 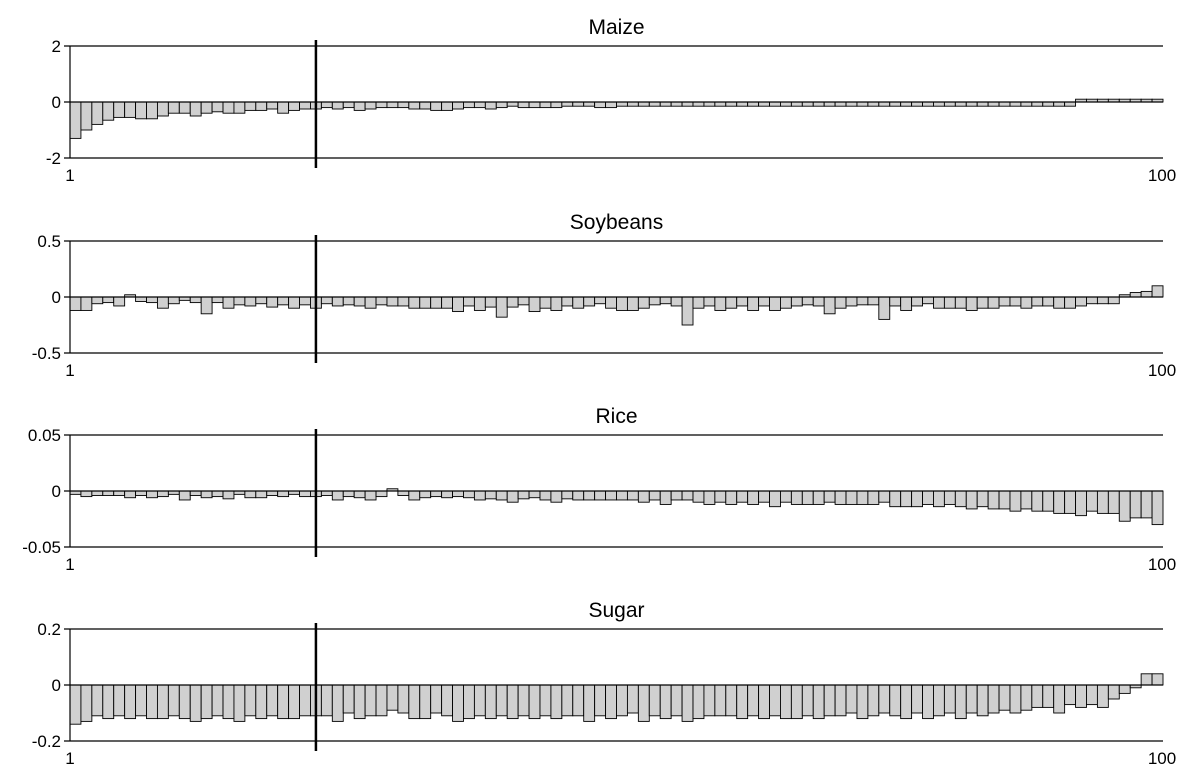 I want to click on x-tick-label: 1, so click(x=69, y=564).